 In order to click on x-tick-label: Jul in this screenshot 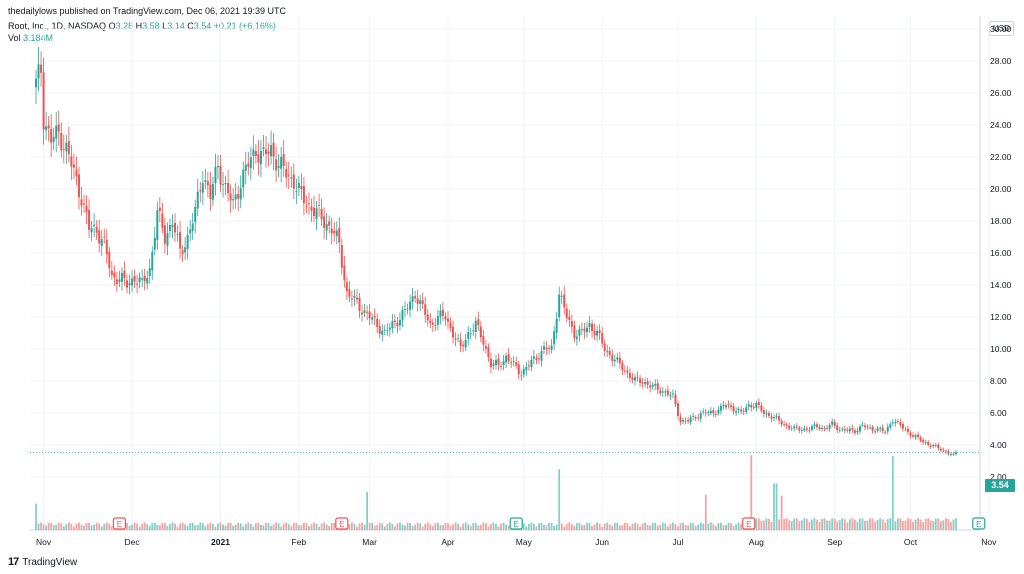, I will do `click(678, 542)`.